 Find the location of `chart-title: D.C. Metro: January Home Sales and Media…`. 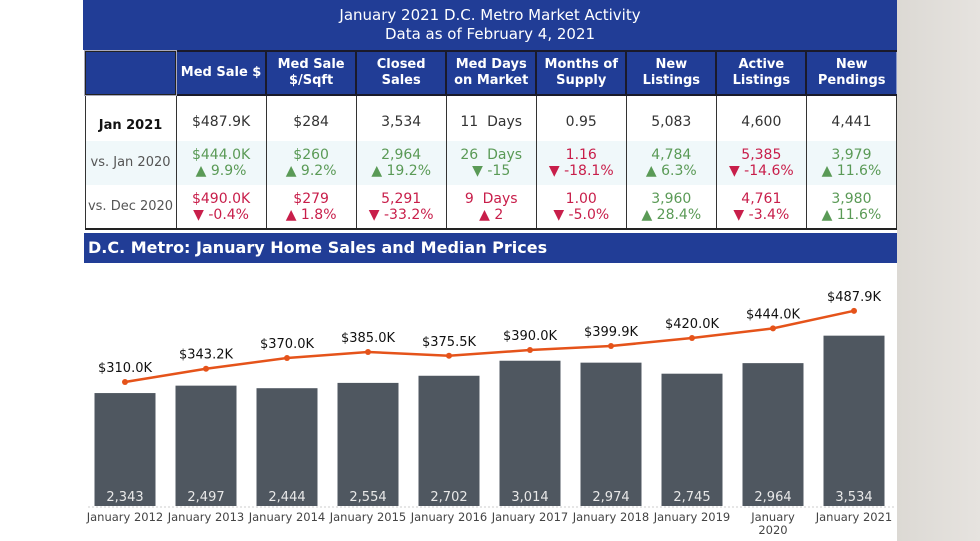

chart-title: D.C. Metro: January Home Sales and Media… is located at coordinates (490, 248).